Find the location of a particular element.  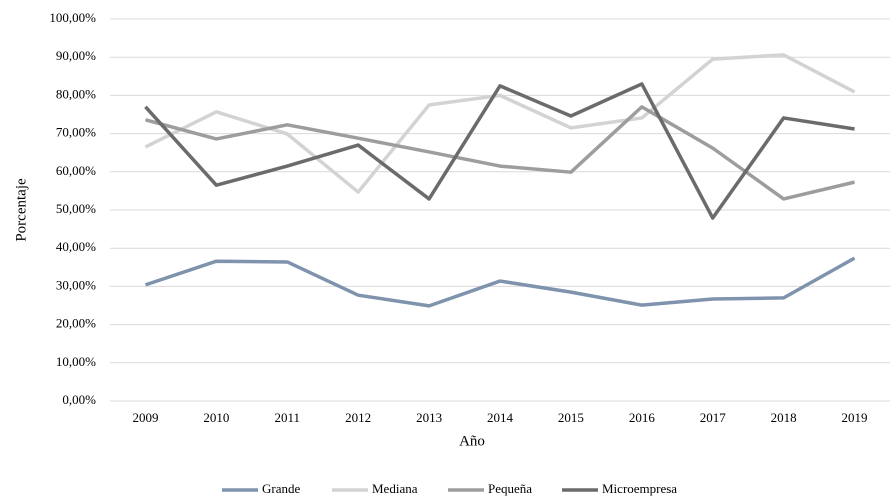

x-tick-label: 2017 is located at coordinates (713, 417).